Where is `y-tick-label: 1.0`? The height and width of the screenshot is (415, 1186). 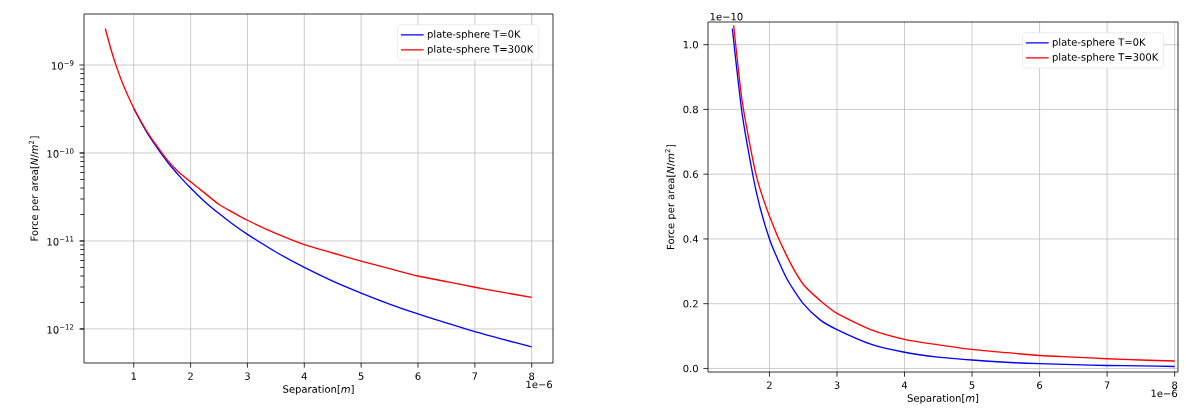 y-tick-label: 1.0 is located at coordinates (690, 44).